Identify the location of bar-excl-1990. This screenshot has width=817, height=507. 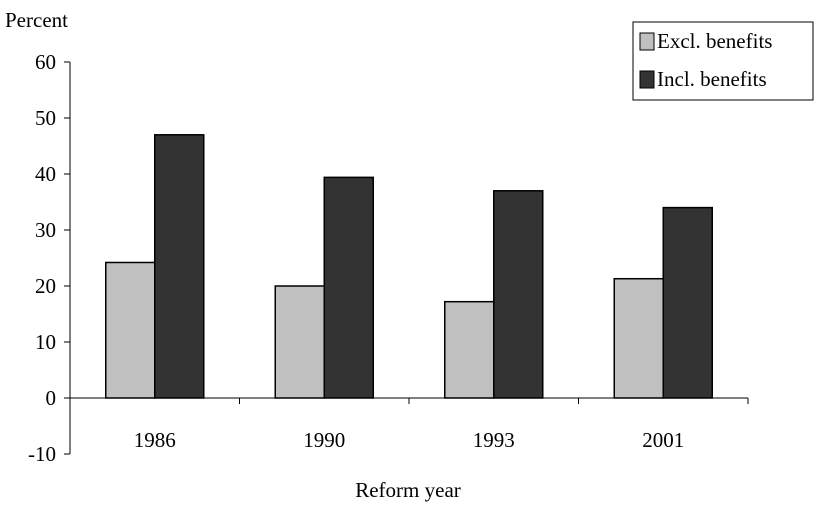
(299, 342).